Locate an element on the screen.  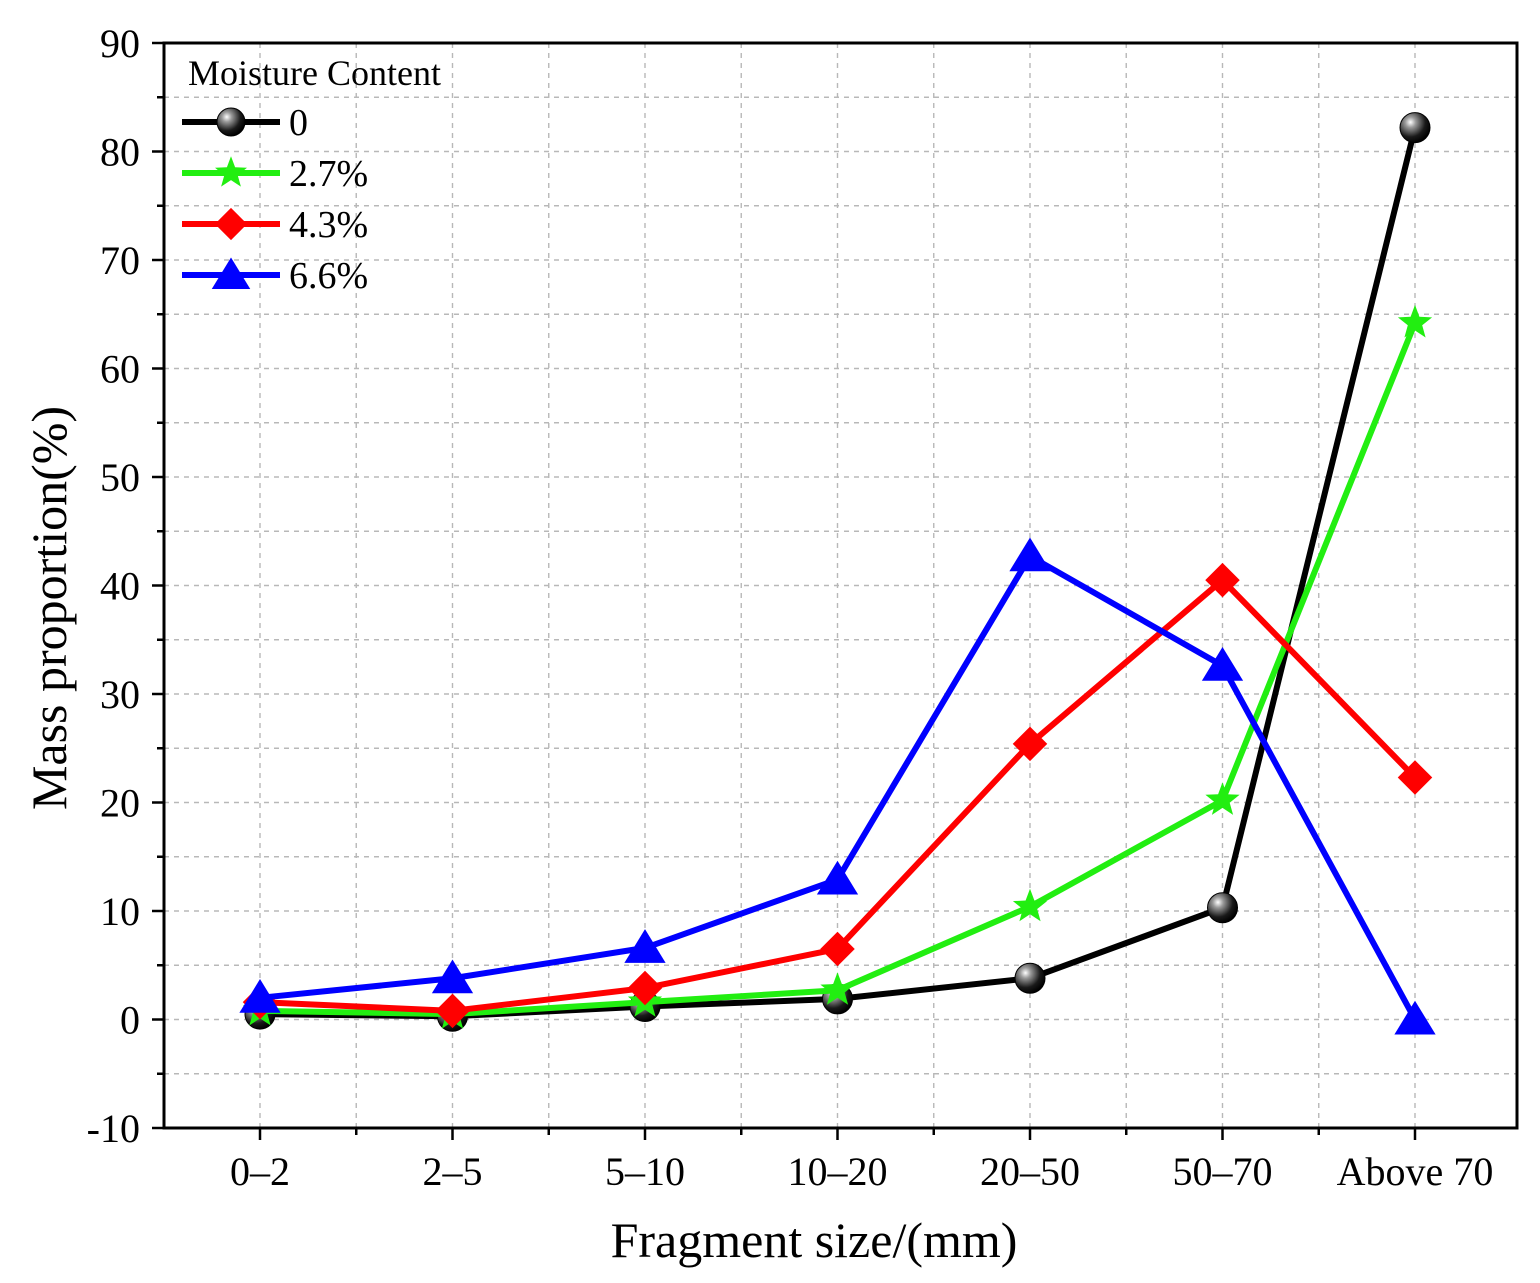
legend: Moisture Content 0 2.7% 4.3% 6.6% is located at coordinates (311, 175).